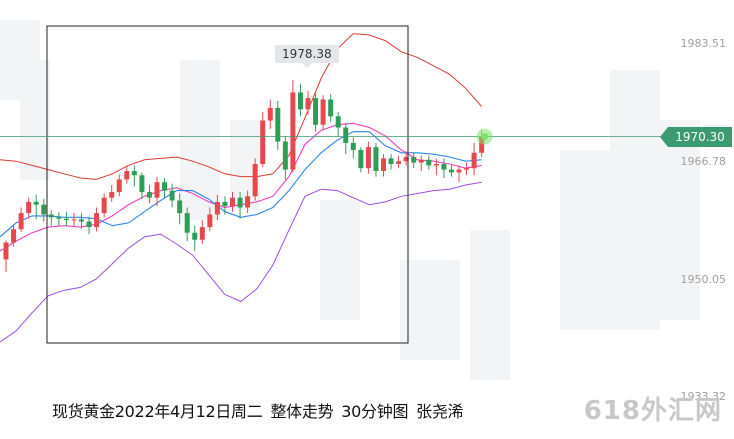 The width and height of the screenshot is (734, 439). What do you see at coordinates (703, 396) in the screenshot?
I see `y-tick-label: 1933.32` at bounding box center [703, 396].